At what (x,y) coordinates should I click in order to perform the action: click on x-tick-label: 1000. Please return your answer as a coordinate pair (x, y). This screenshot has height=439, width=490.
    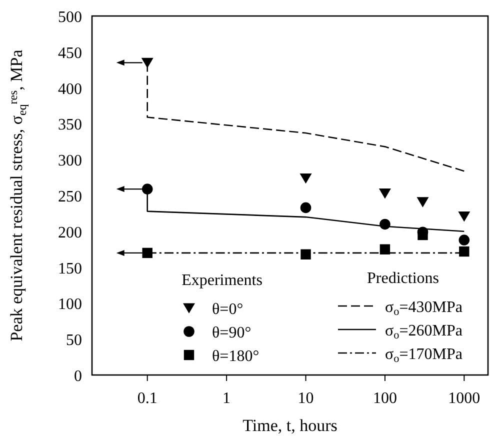
    Looking at the image, I should click on (464, 398).